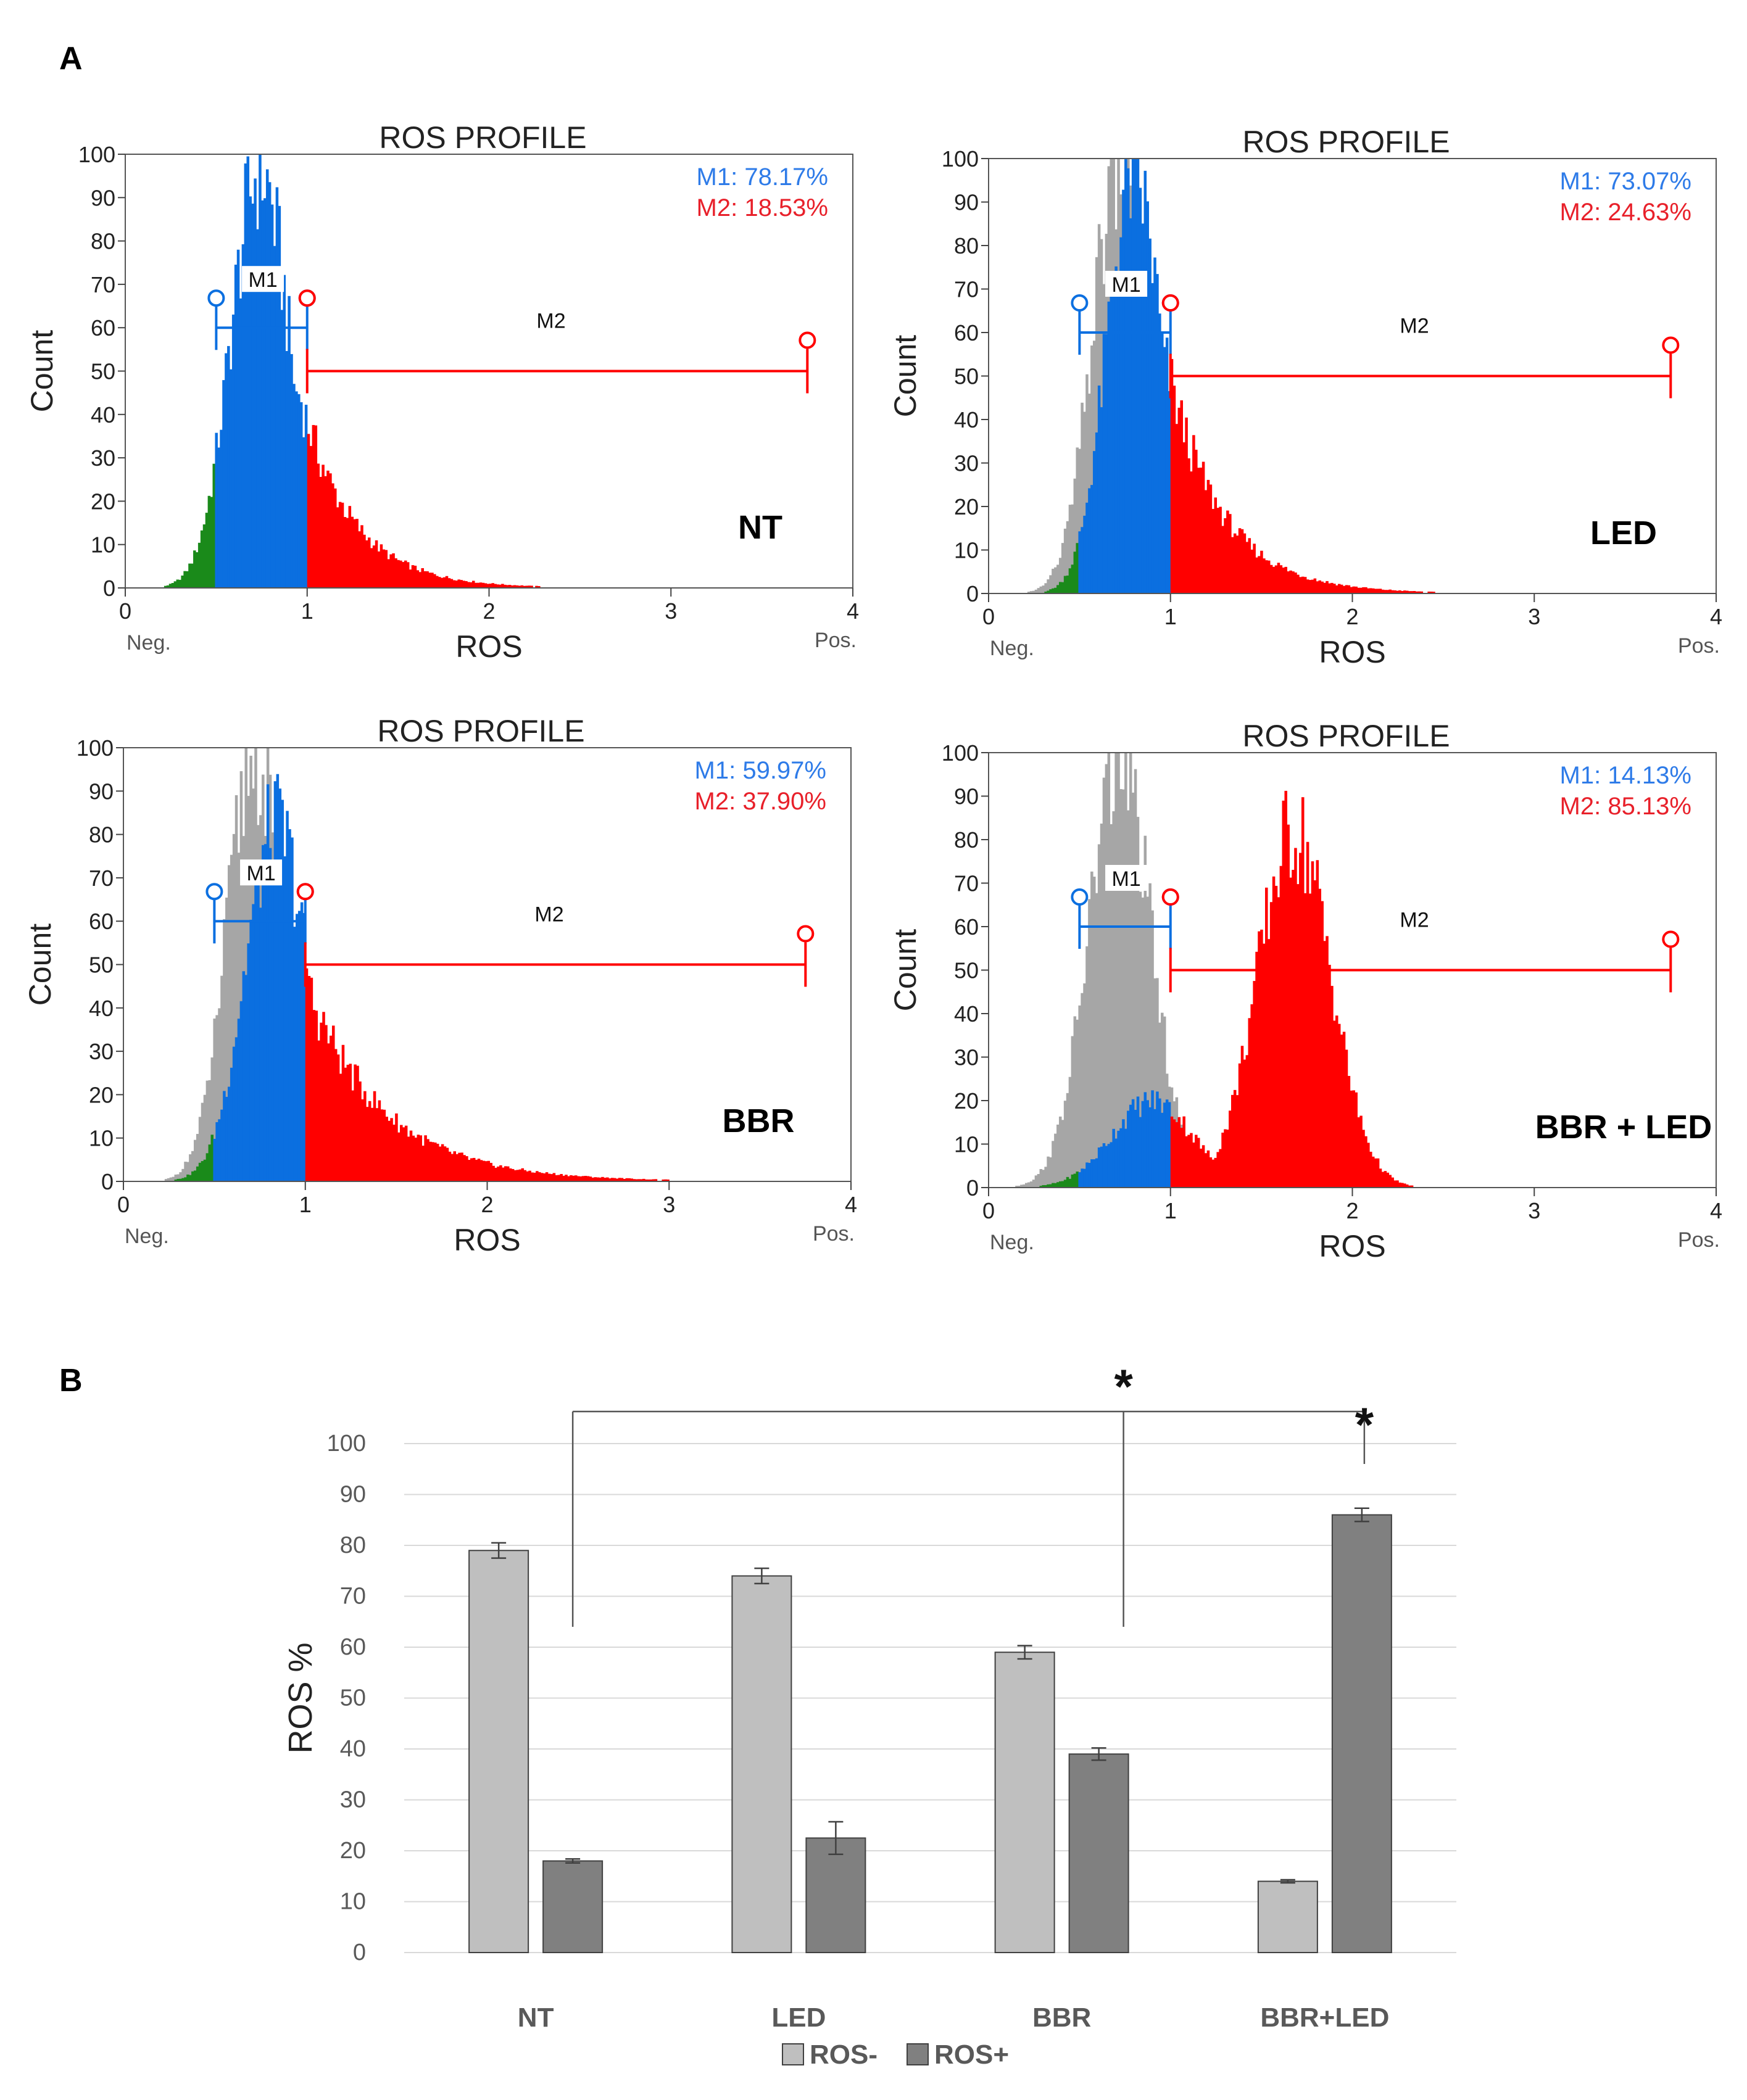 The image size is (1747, 2100). What do you see at coordinates (1534, 616) in the screenshot?
I see `x-tick-label: 3` at bounding box center [1534, 616].